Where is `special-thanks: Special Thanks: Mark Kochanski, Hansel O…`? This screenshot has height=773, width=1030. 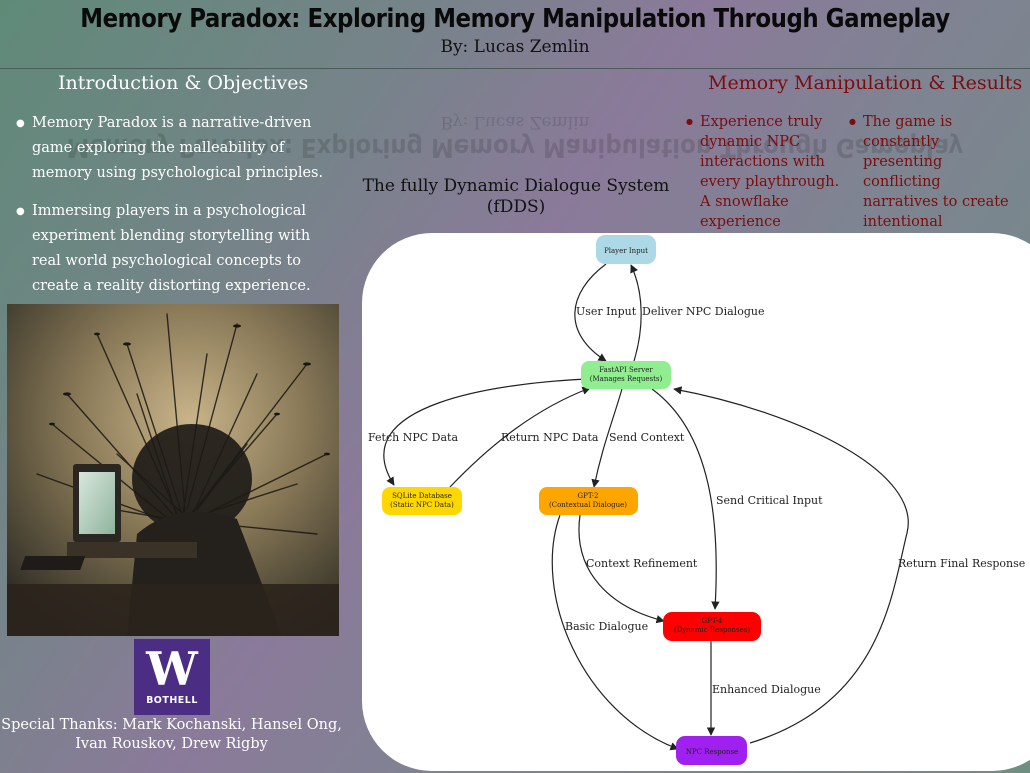 special-thanks: Special Thanks: Mark Kochanski, Hansel O… is located at coordinates (171, 734).